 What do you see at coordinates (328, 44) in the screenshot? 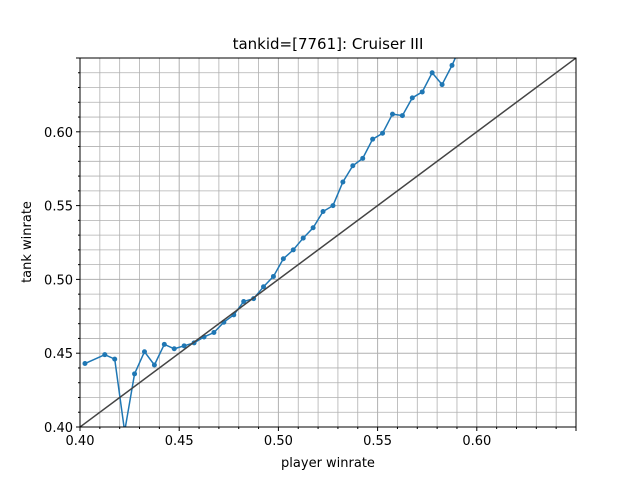
I see `chart-title: tankid=[7761]: Cruiser III` at bounding box center [328, 44].